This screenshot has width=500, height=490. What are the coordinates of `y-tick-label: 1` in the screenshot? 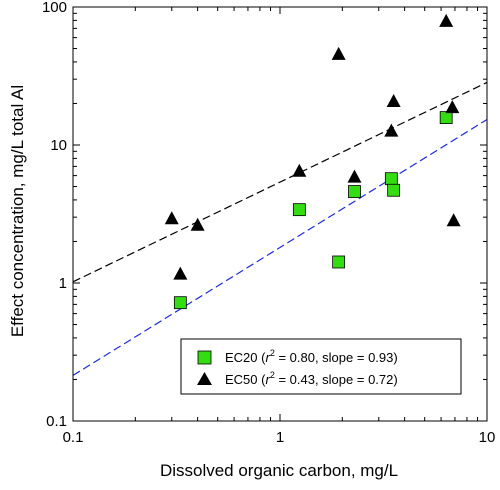 It's located at (63, 283).